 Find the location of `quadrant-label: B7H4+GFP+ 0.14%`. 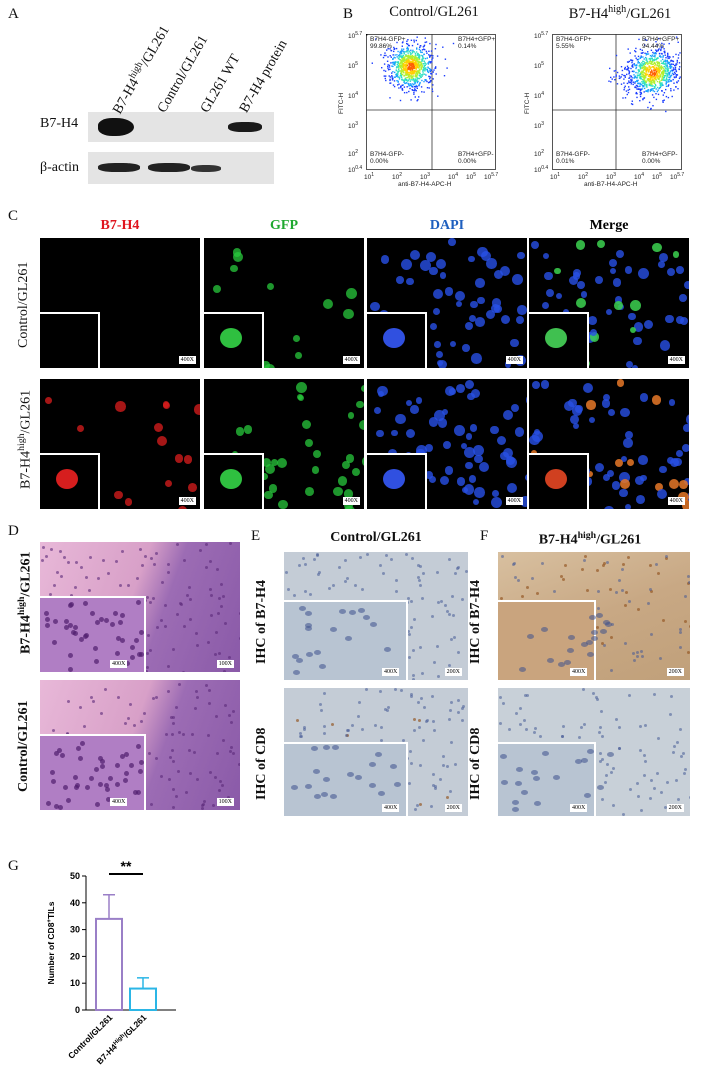

quadrant-label: B7H4+GFP+ 0.14% is located at coordinates (477, 43).